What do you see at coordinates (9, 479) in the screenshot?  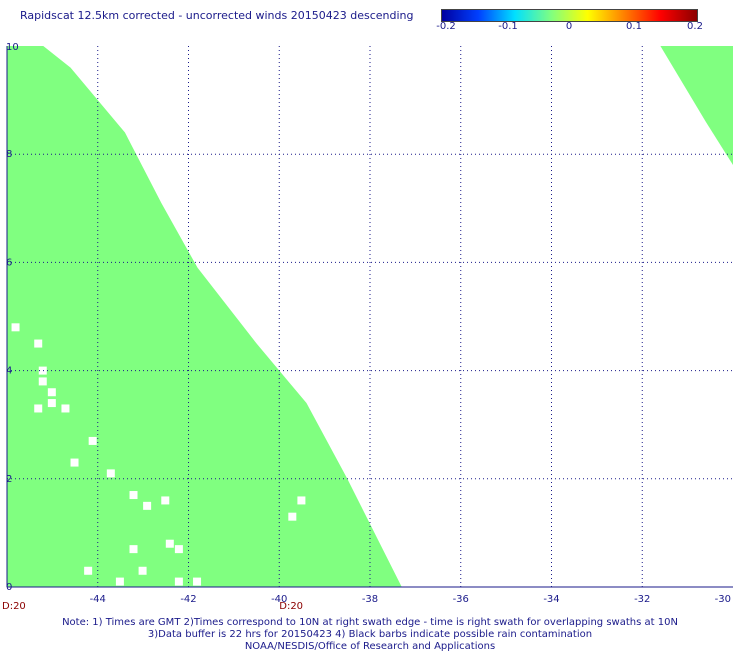 I see `y-tick-label: 2` at bounding box center [9, 479].